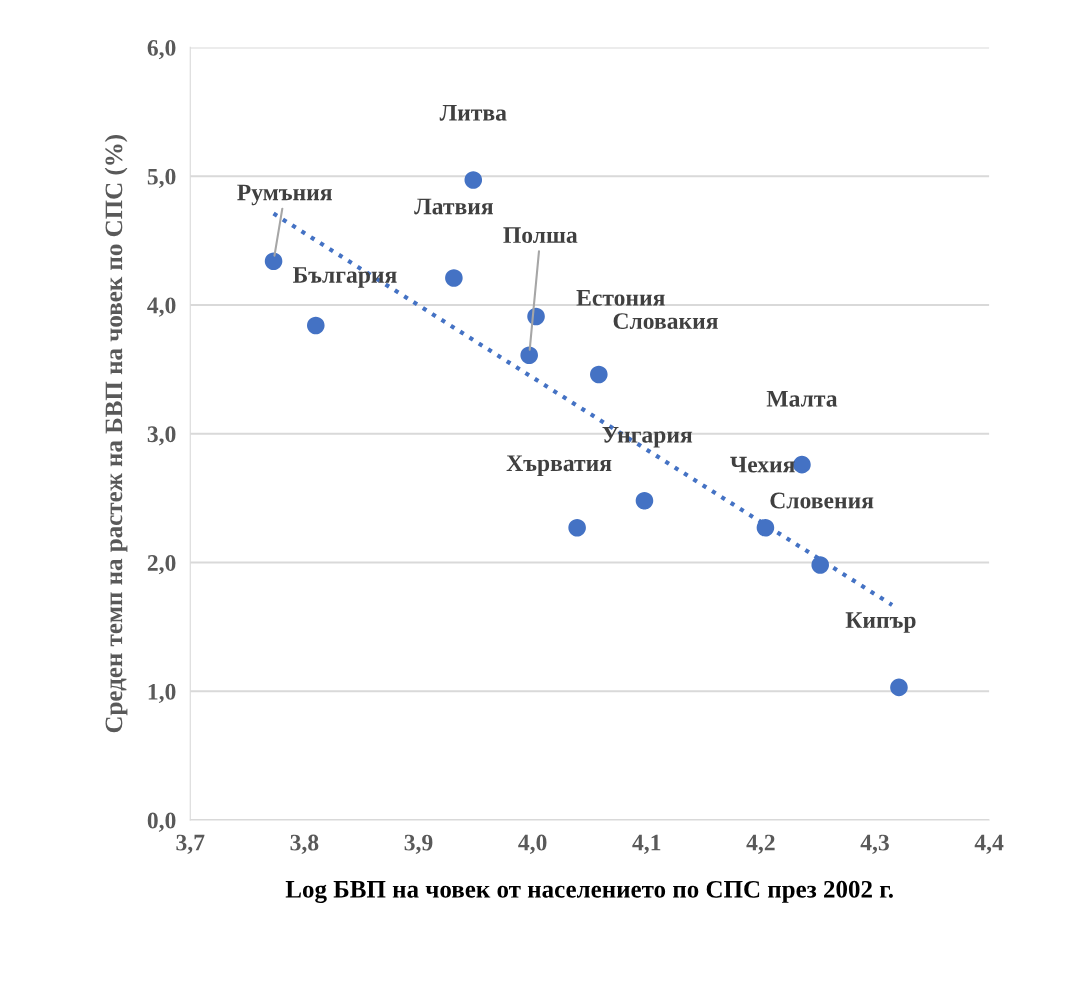 The image size is (1081, 988). What do you see at coordinates (473, 112) in the screenshot?
I see `annotation: Литва` at bounding box center [473, 112].